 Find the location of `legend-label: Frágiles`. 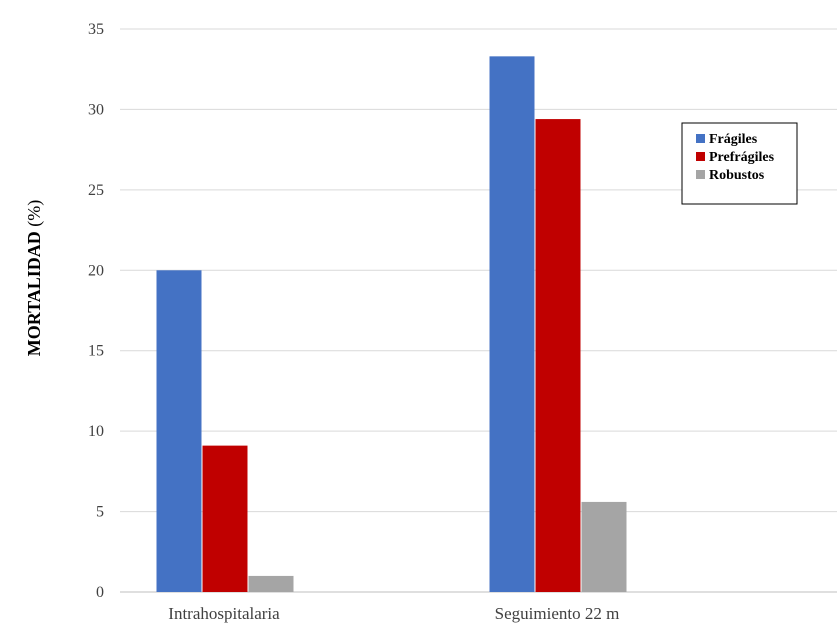

legend-label: Frágiles is located at coordinates (733, 139).